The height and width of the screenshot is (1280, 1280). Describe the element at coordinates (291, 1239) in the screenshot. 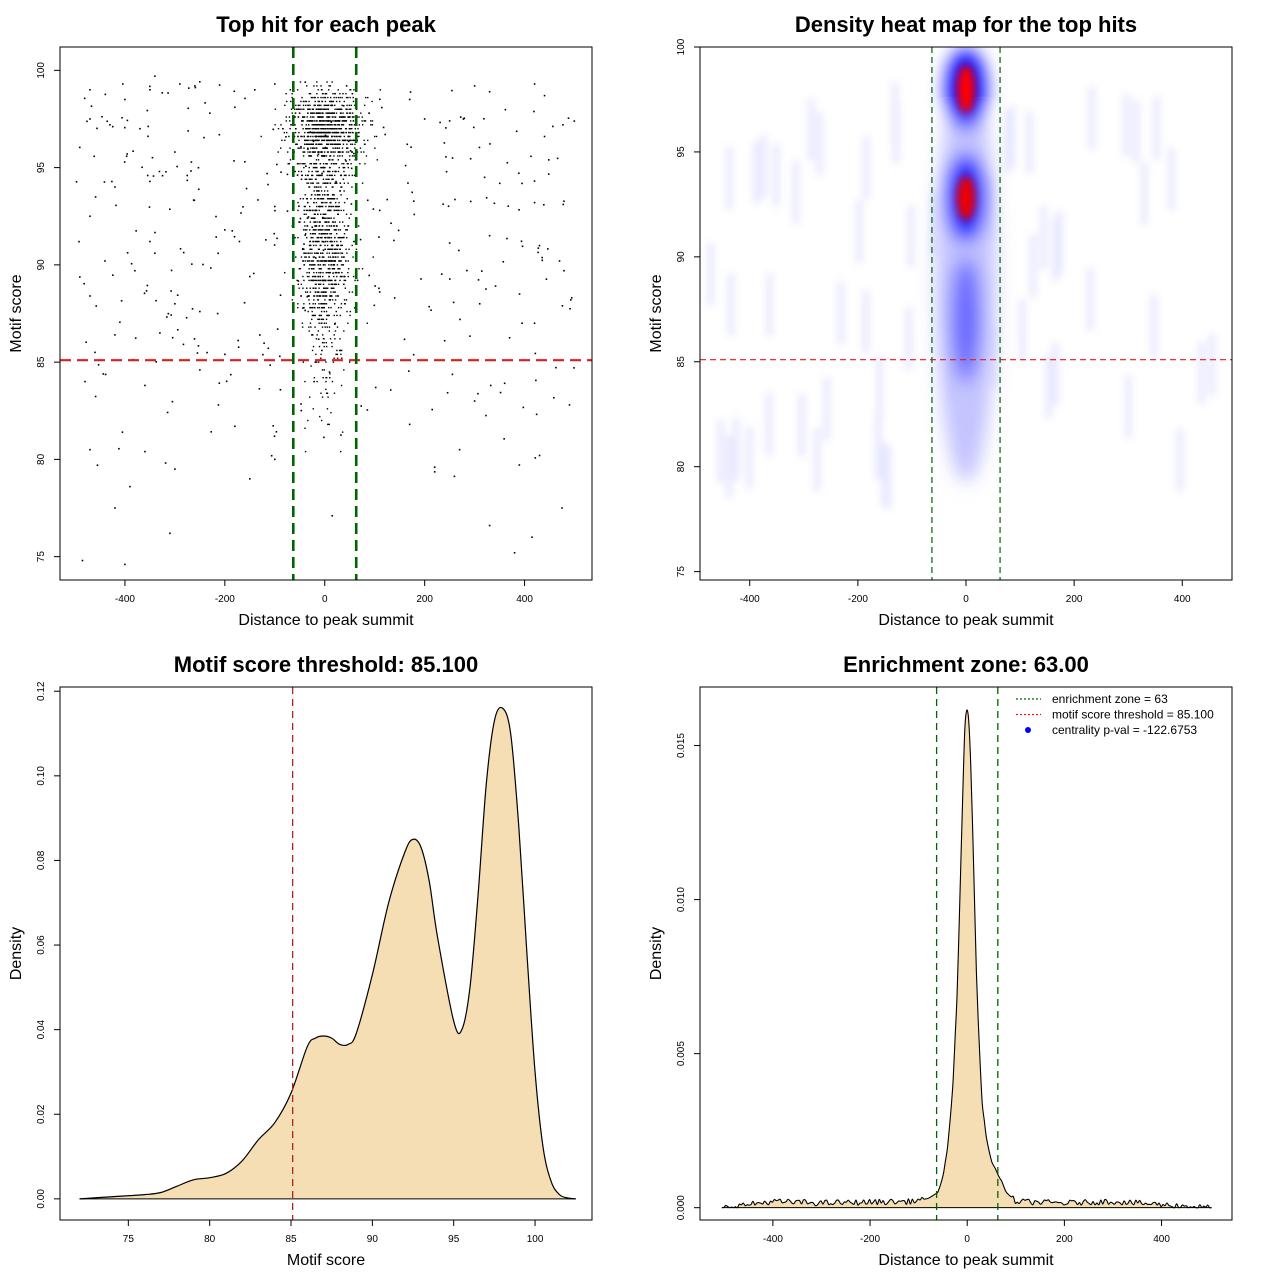

I see `x-tick-label: 85` at that location.